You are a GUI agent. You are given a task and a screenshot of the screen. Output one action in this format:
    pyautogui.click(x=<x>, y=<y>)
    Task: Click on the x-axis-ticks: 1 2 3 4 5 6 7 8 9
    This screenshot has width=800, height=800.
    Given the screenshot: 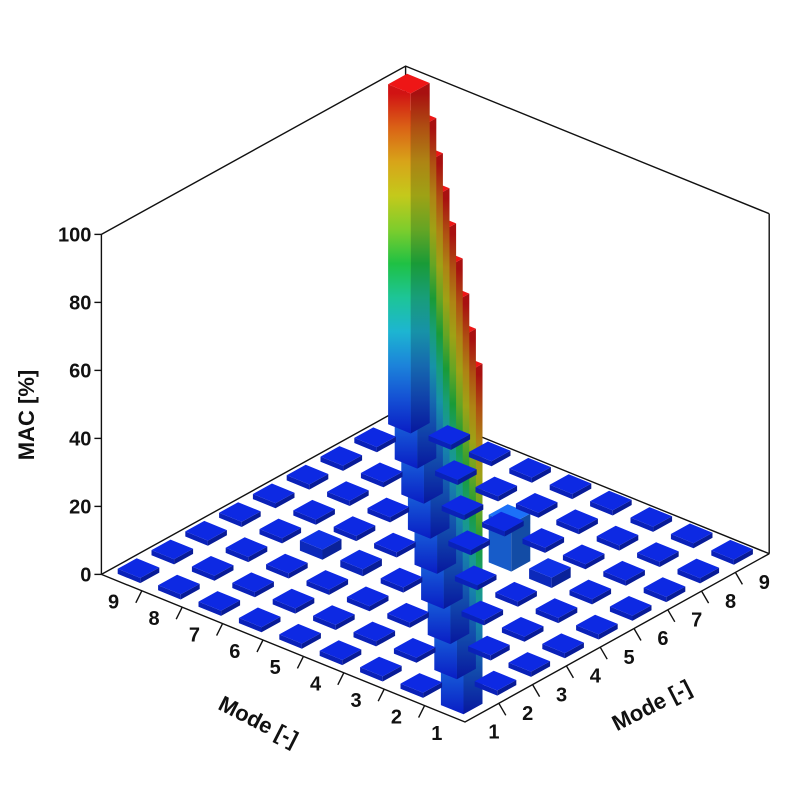 What is the action you would take?
    pyautogui.click(x=275, y=667)
    